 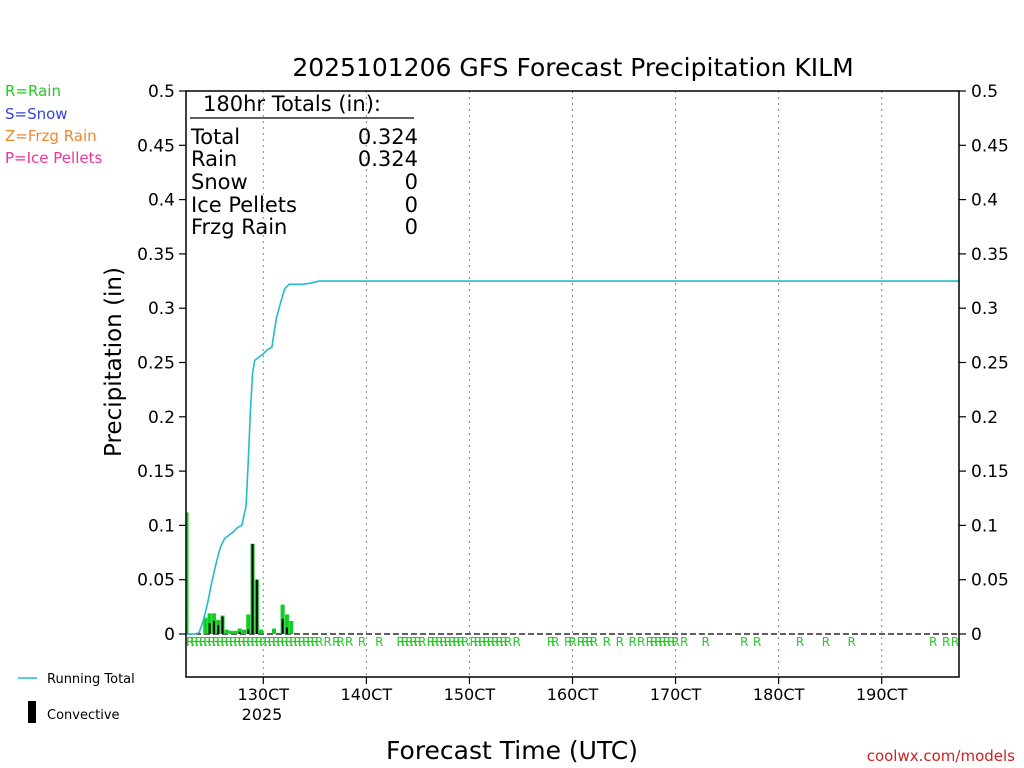 What do you see at coordinates (161, 92) in the screenshot?
I see `y-tick-label-left: 0.5` at bounding box center [161, 92].